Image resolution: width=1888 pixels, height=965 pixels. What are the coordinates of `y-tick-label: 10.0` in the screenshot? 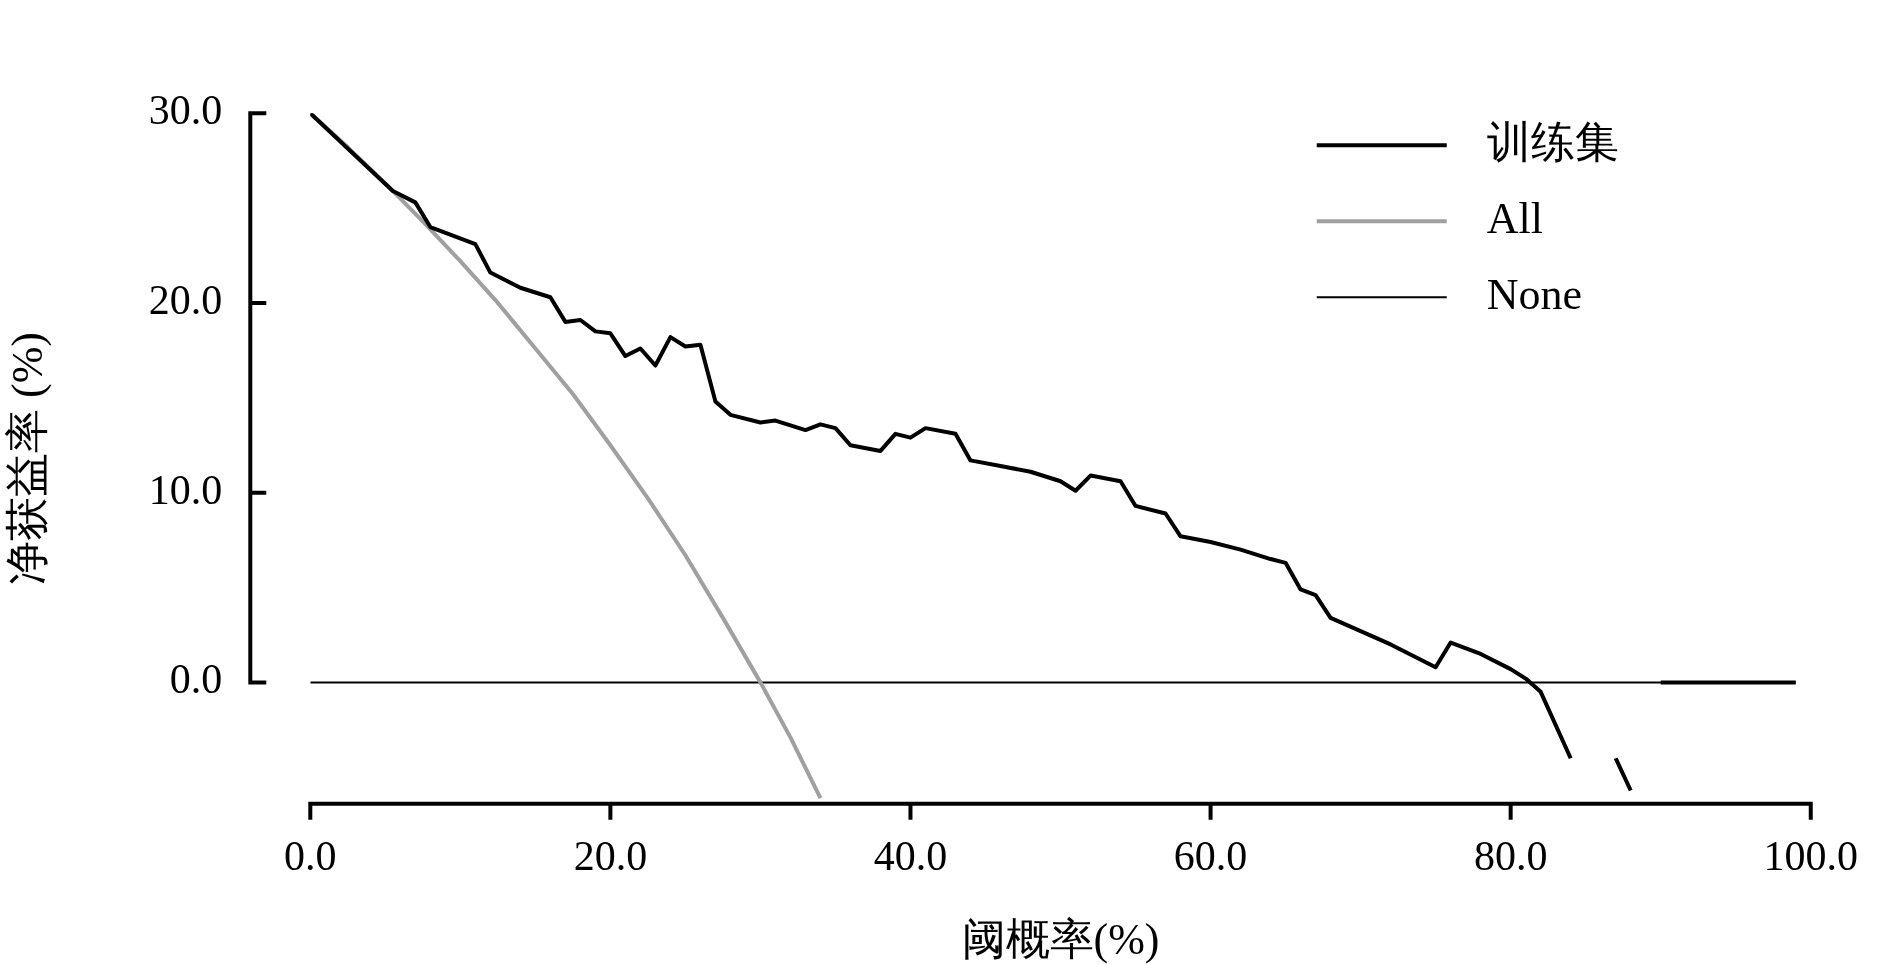 It's located at (185, 489).